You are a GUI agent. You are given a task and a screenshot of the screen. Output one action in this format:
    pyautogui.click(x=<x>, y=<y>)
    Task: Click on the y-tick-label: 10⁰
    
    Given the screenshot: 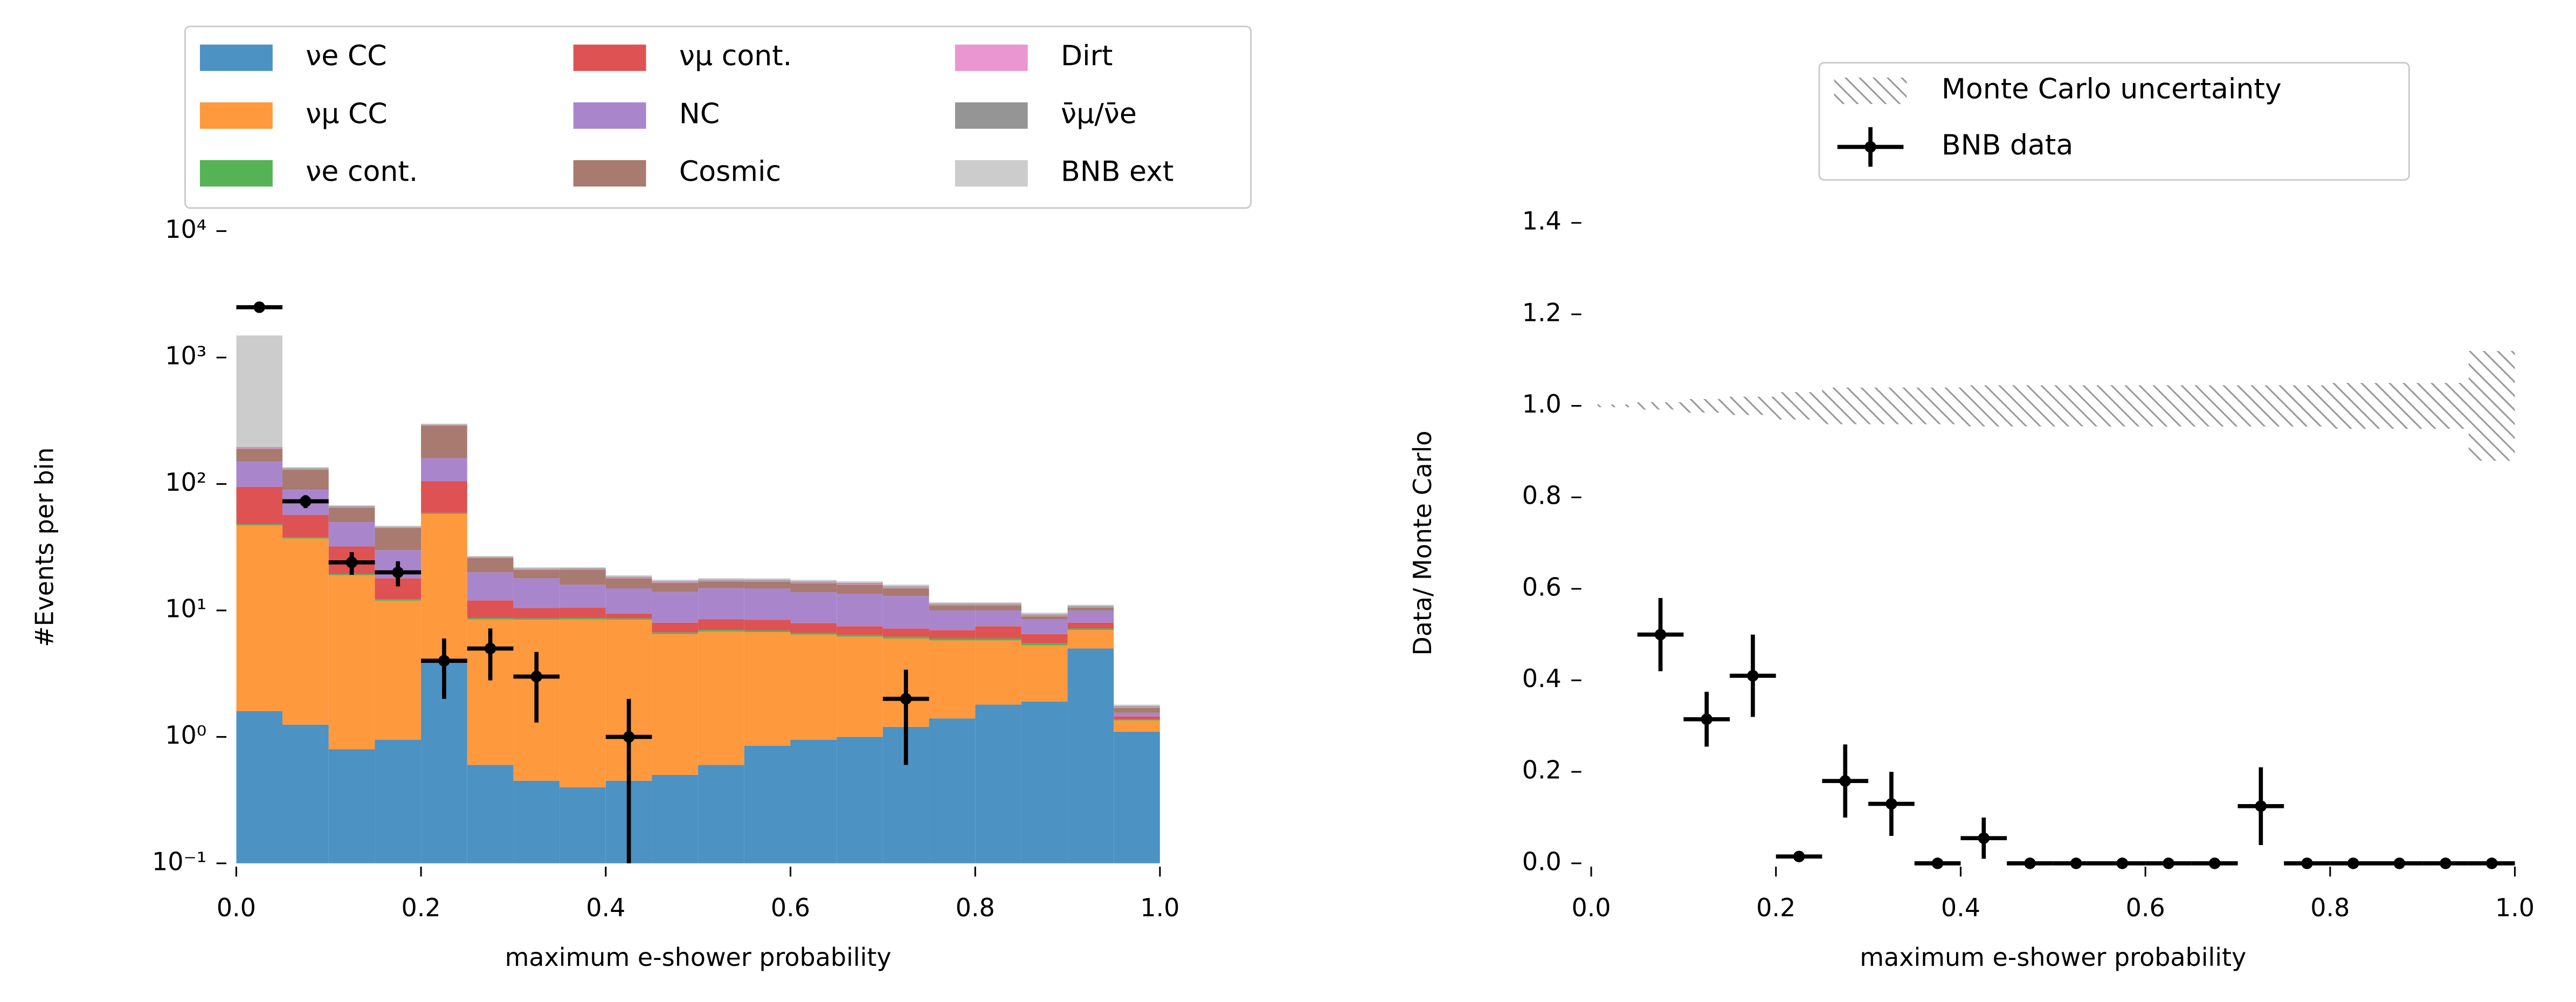 What is the action you would take?
    pyautogui.click(x=185, y=735)
    